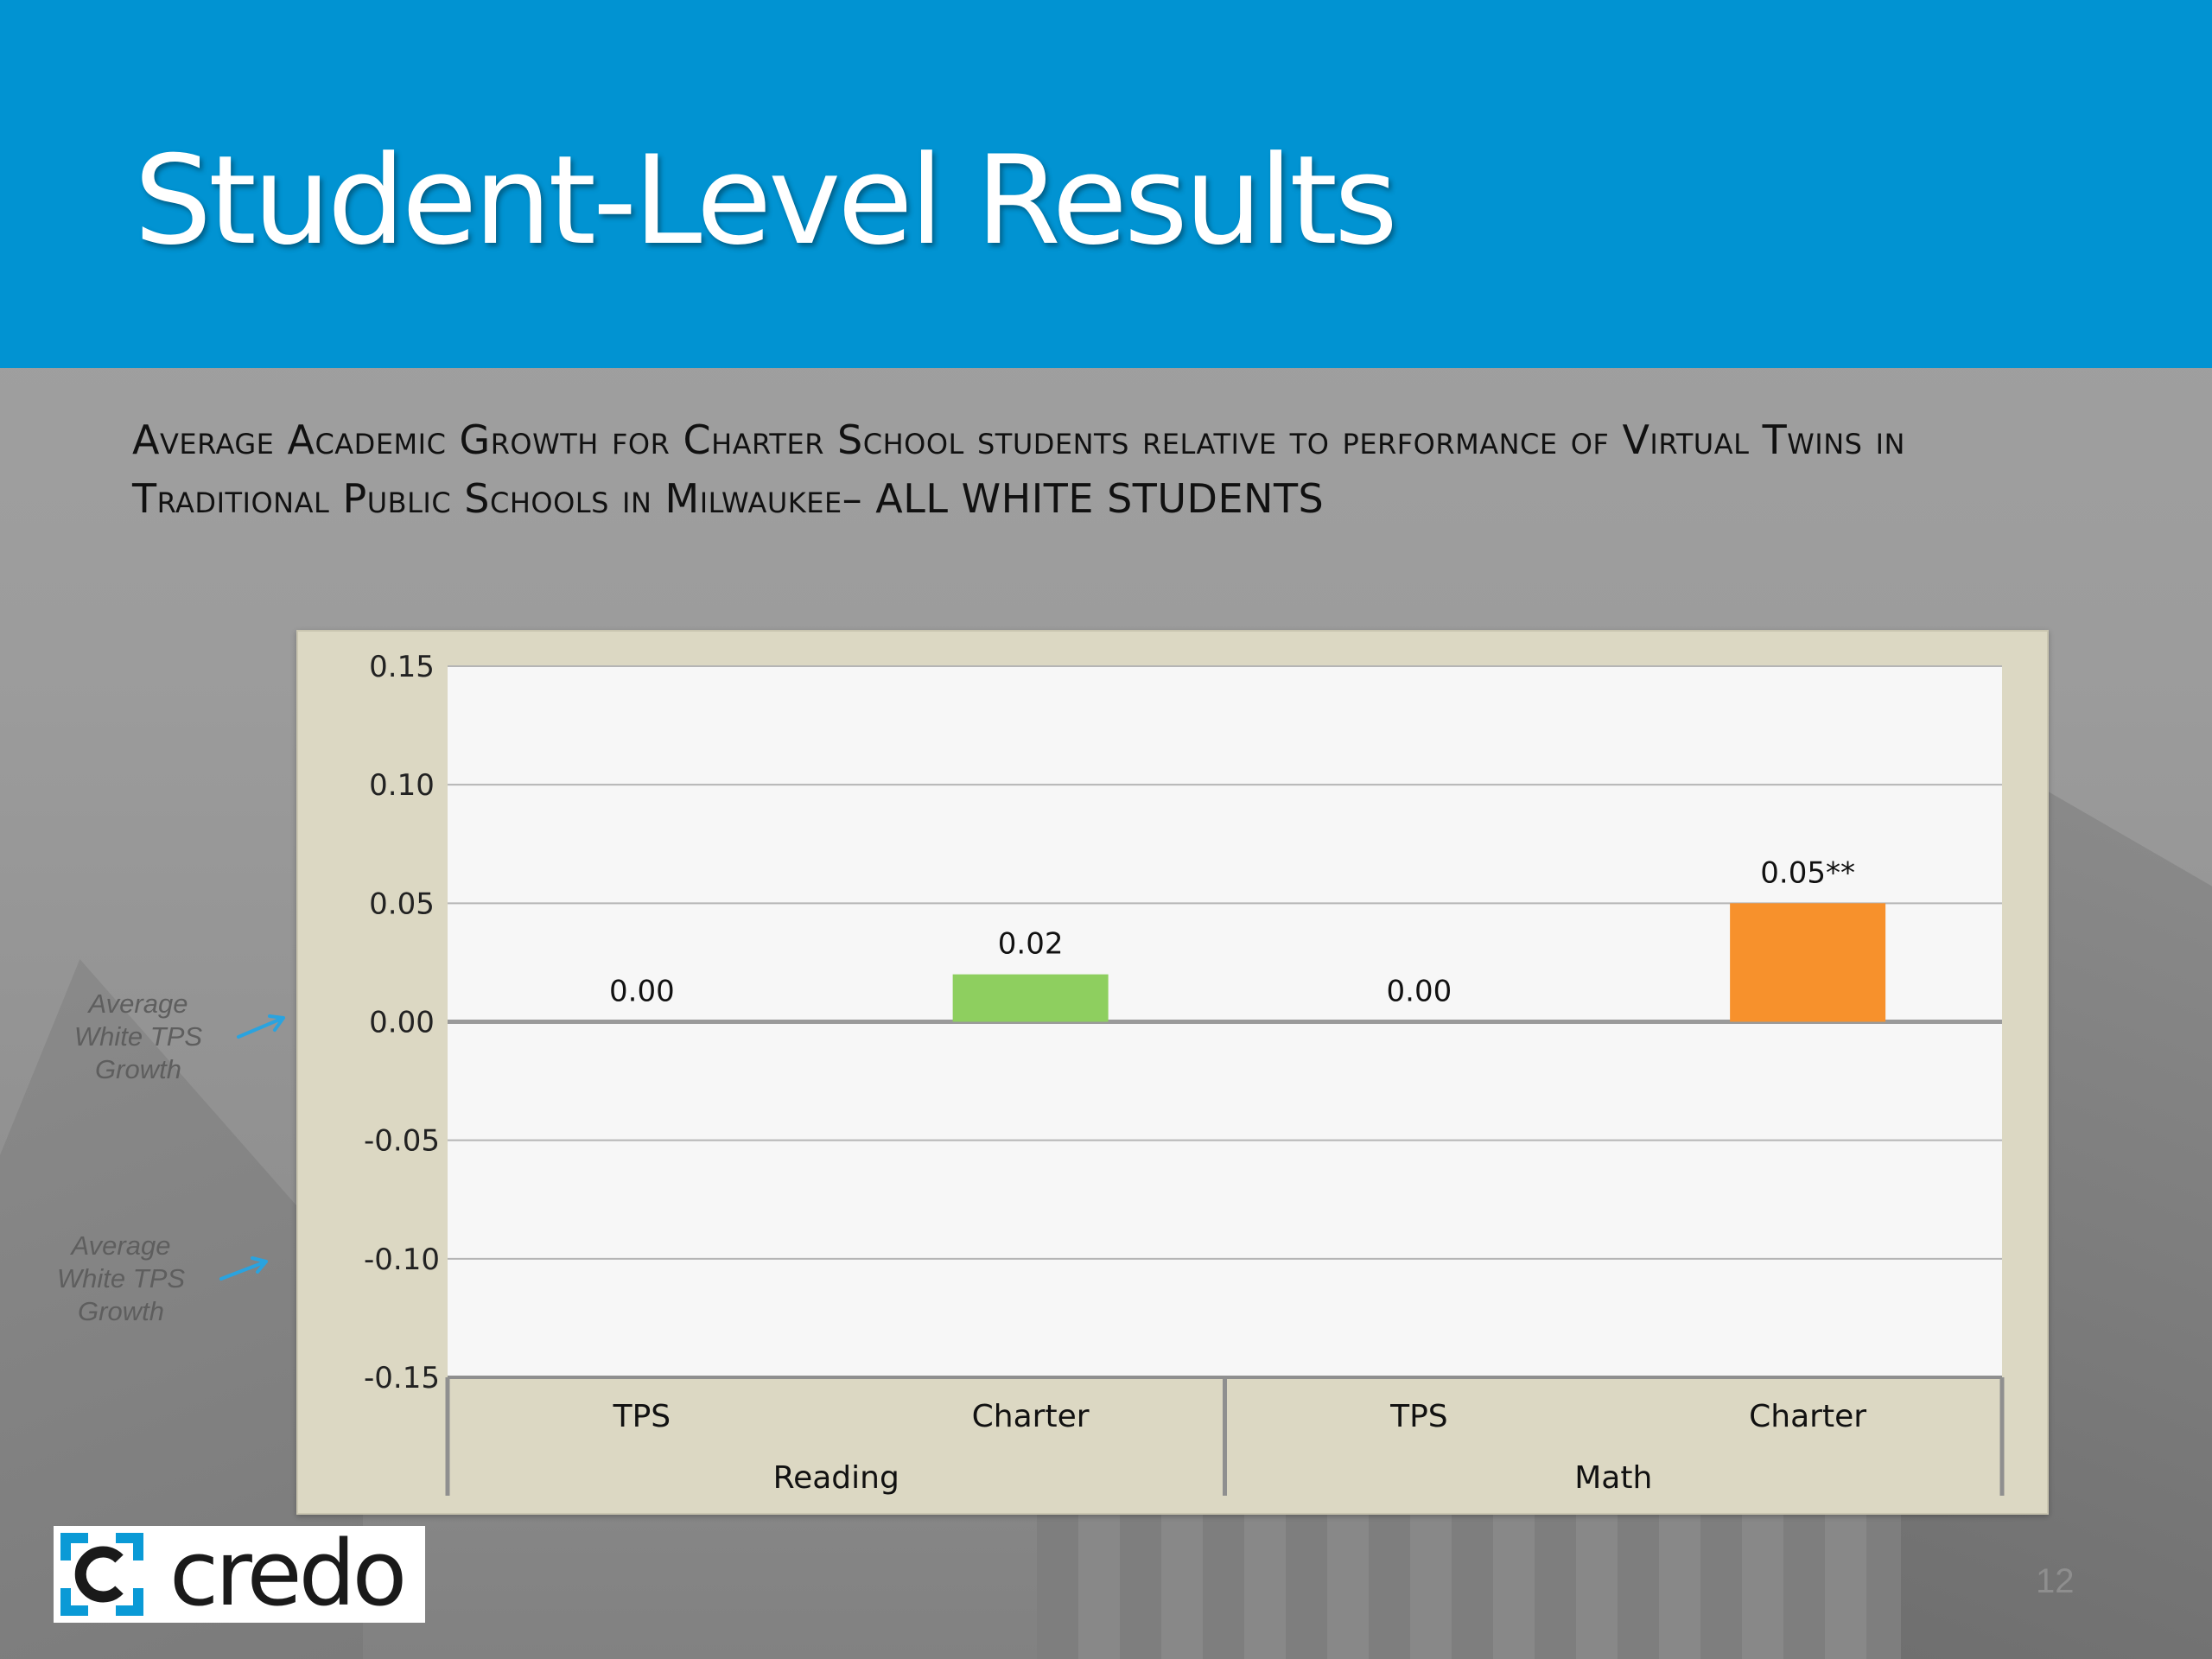  I want to click on y-tick-label: 0.15, so click(402, 667).